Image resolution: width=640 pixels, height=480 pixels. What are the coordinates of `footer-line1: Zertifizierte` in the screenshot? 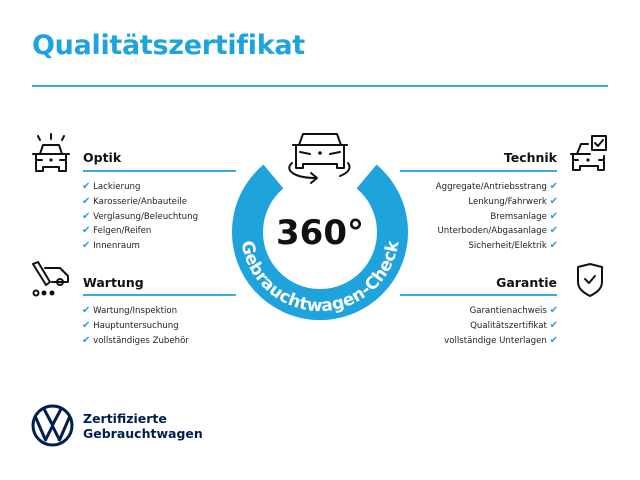 It's located at (125, 418).